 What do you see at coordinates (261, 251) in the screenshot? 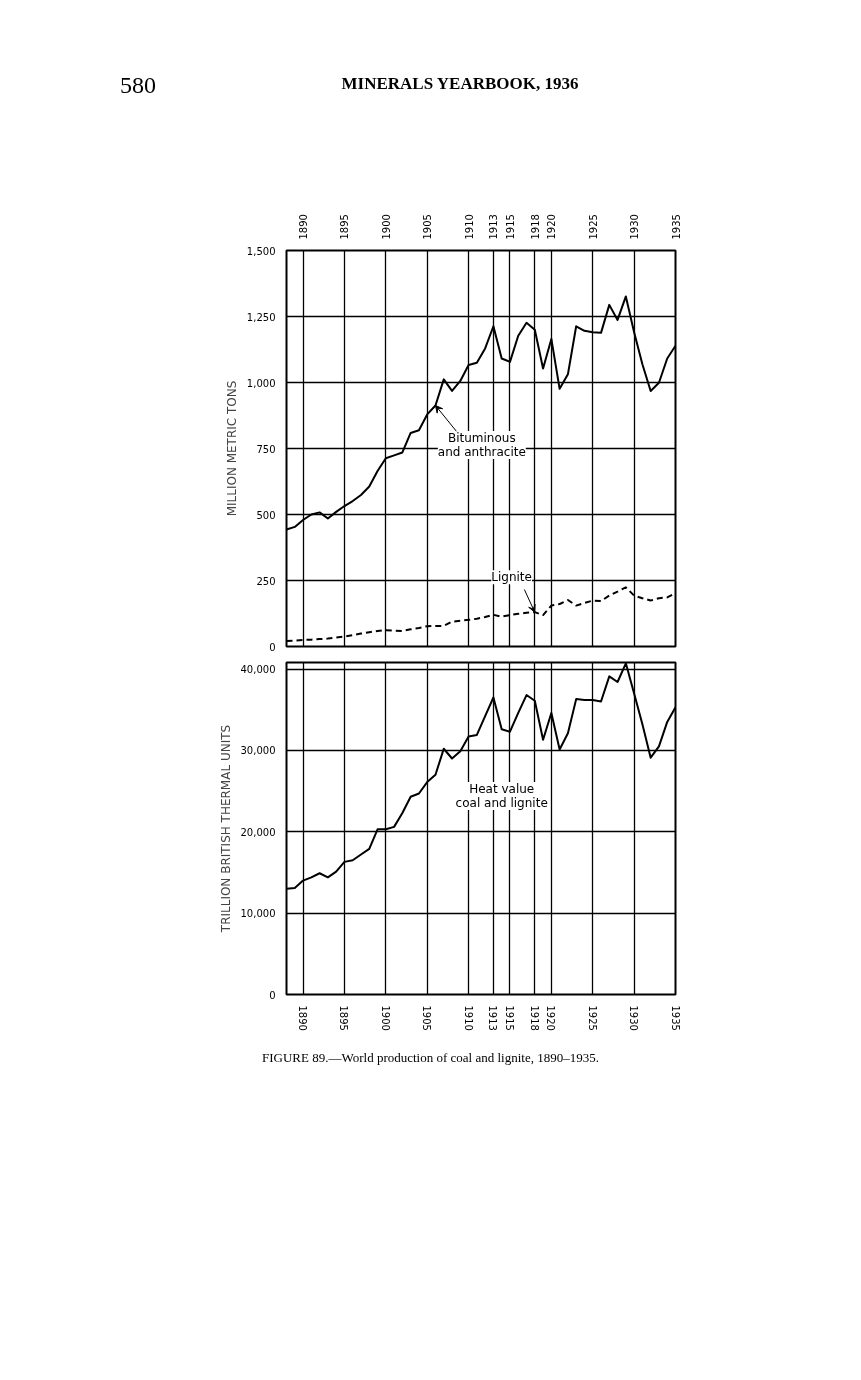
I see `y-tick-label: 1,500` at bounding box center [261, 251].